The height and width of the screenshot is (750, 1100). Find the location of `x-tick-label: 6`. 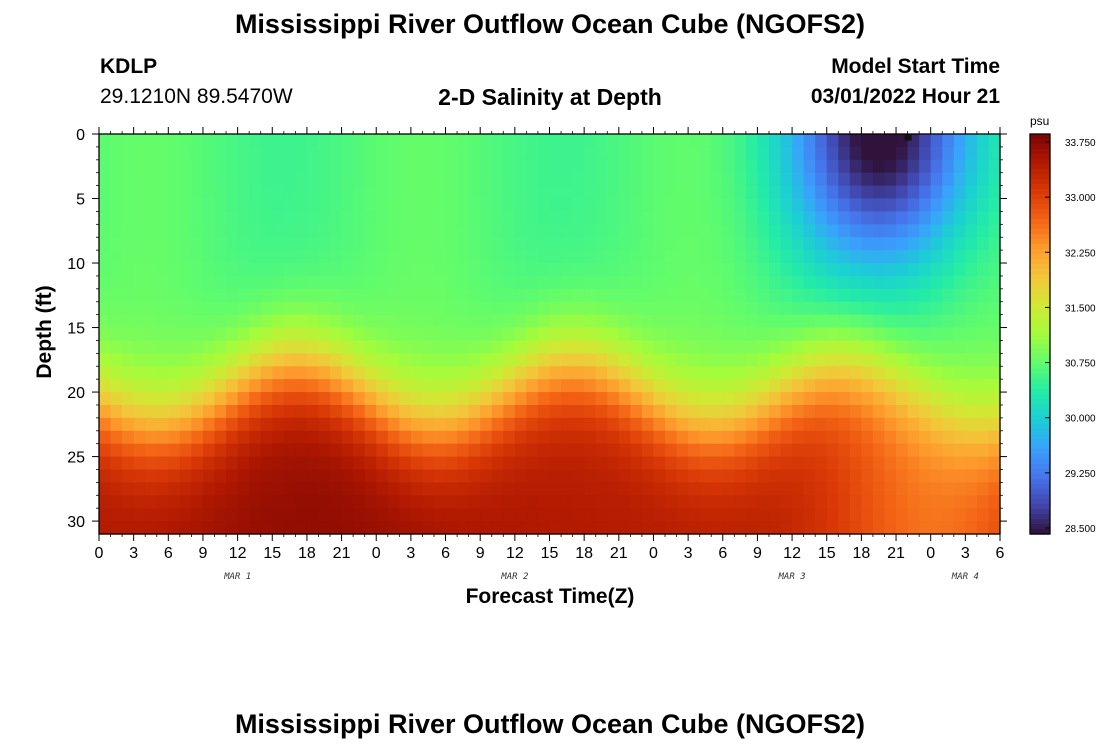

x-tick-label: 6 is located at coordinates (1000, 553).